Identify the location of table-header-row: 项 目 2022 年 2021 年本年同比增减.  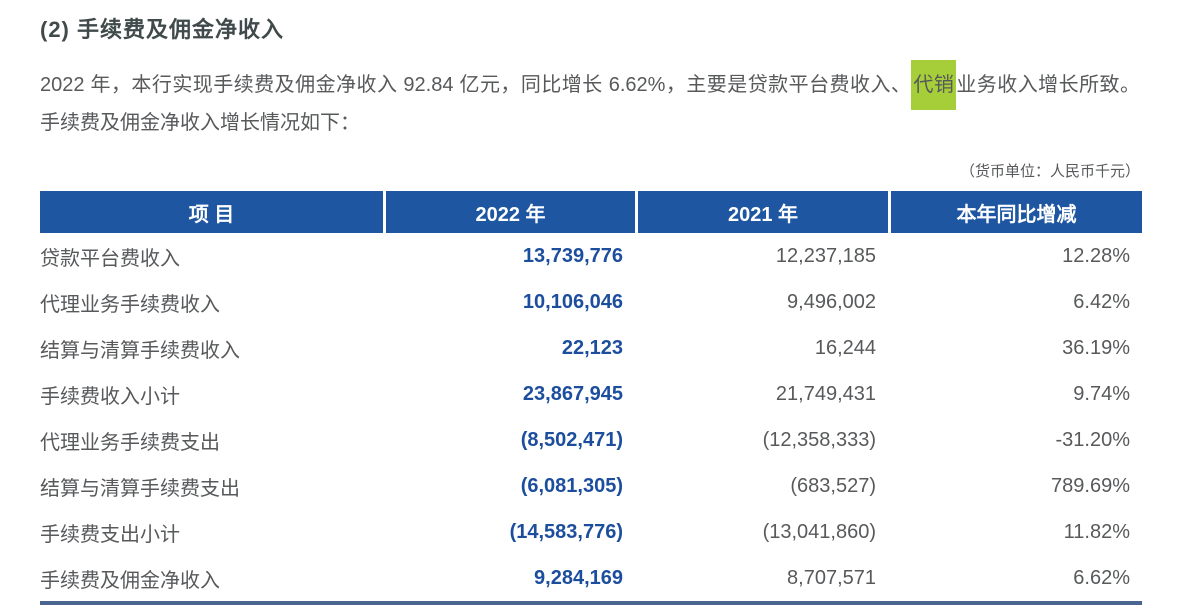
(591, 212).